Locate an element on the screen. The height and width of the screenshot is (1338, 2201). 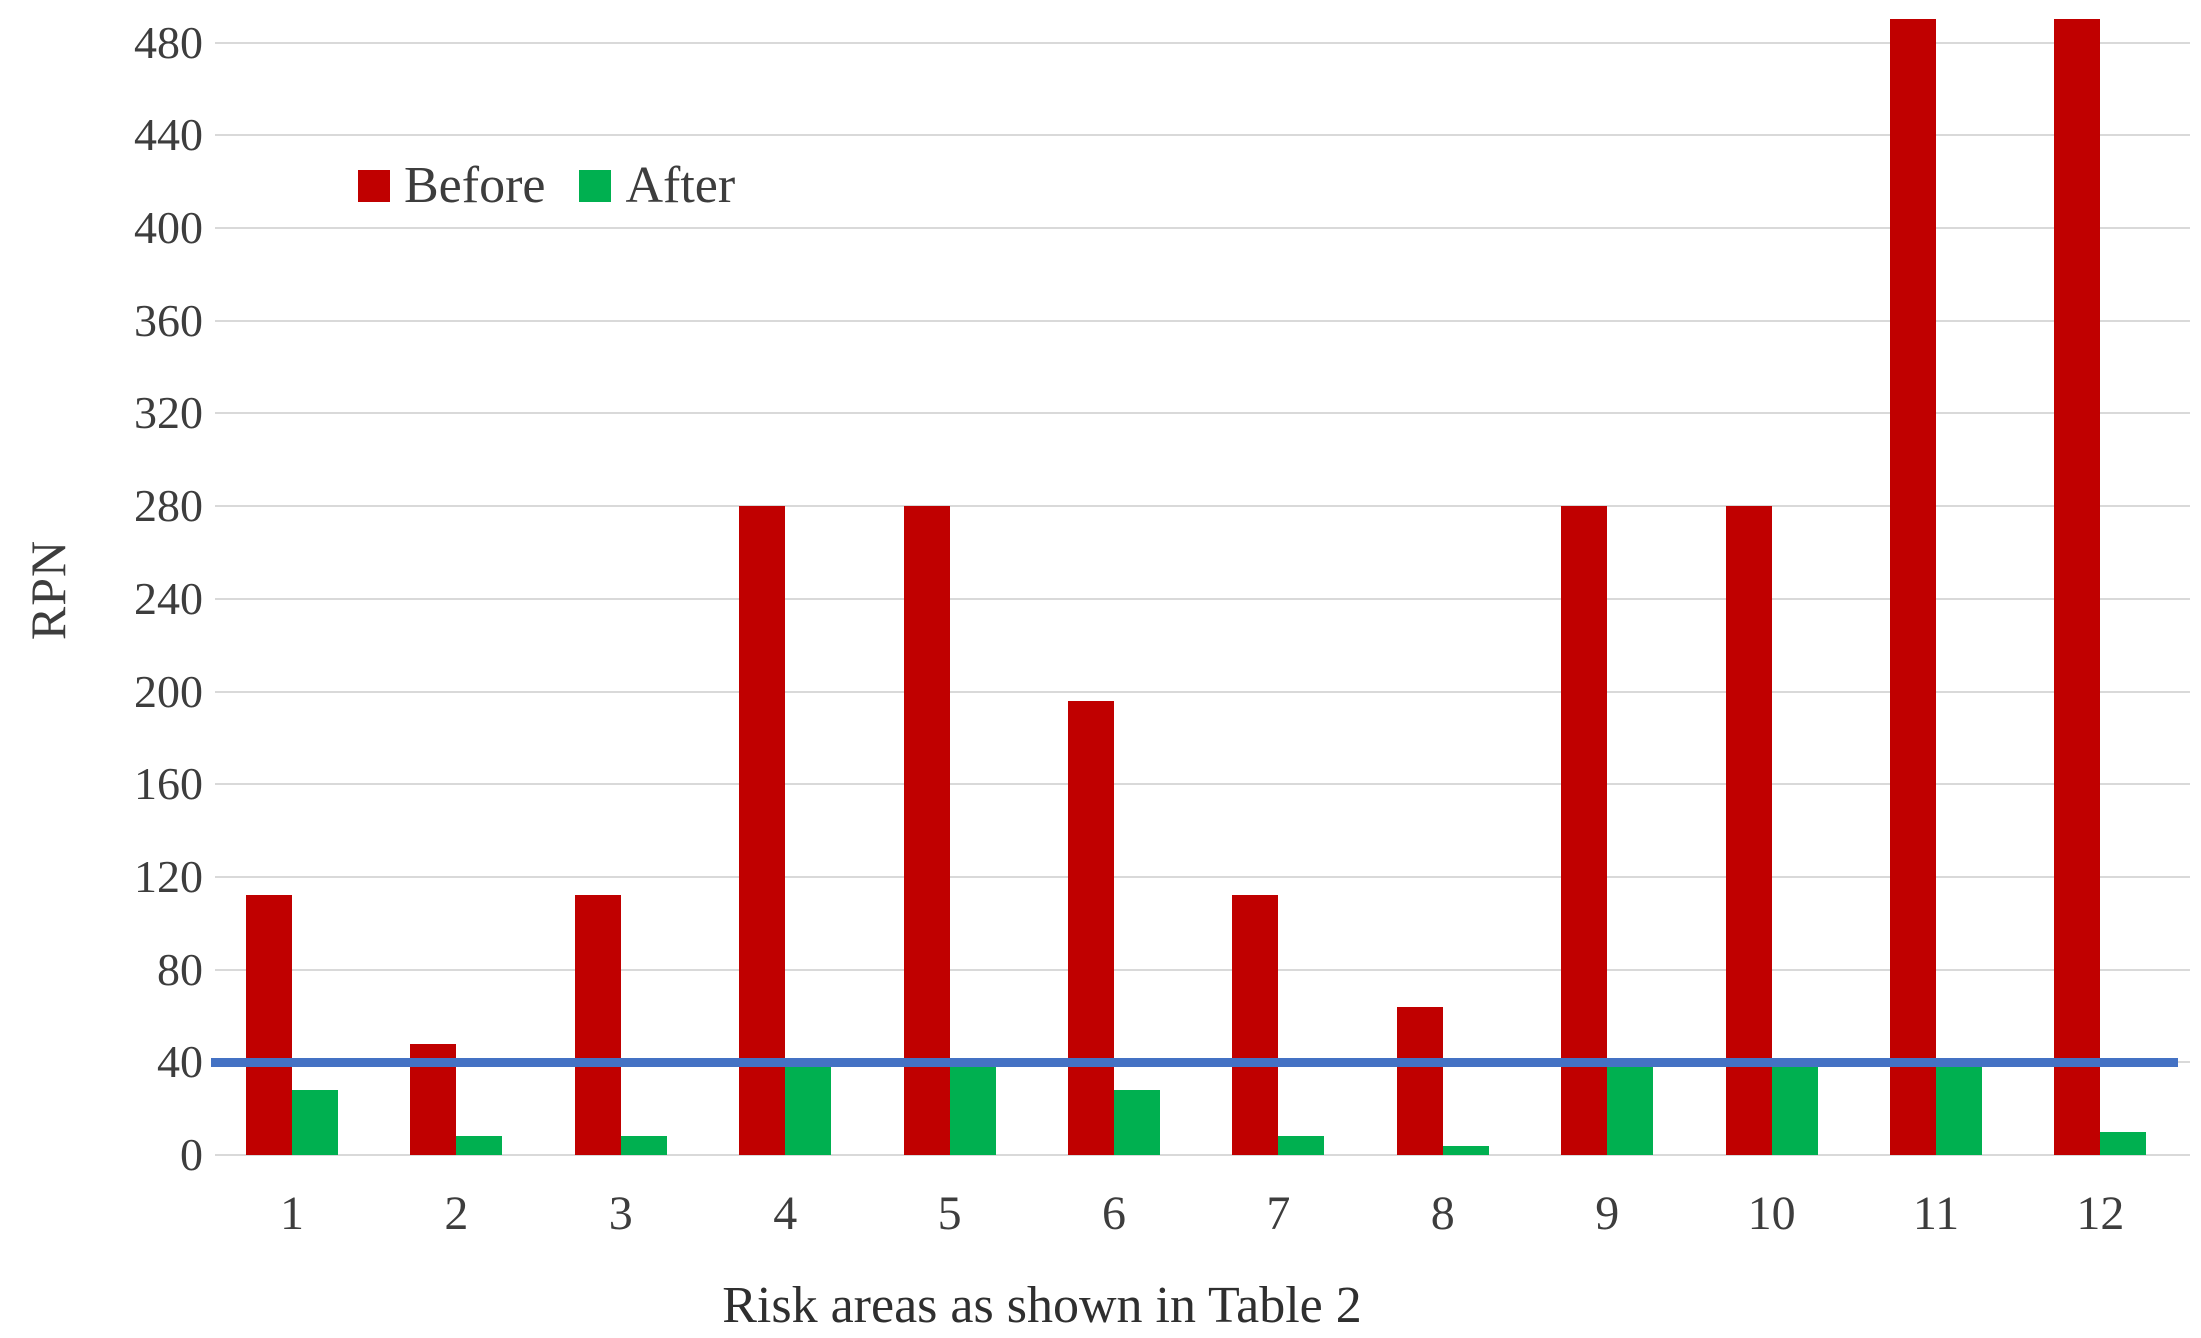
legend-item-before: Before is located at coordinates (451, 186).